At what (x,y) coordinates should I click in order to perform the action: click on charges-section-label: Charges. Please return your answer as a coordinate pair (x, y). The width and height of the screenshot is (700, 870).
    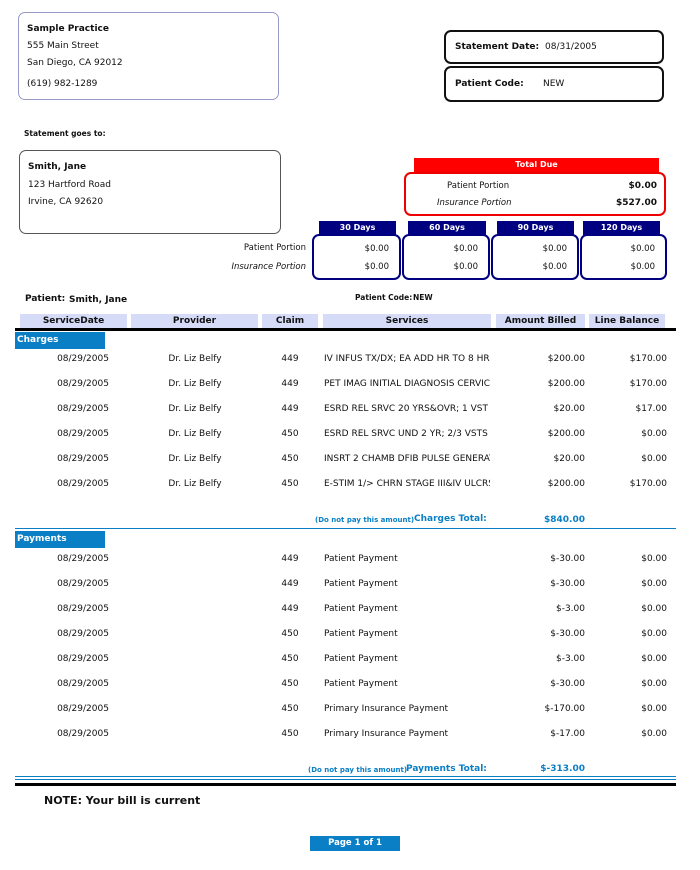
    Looking at the image, I should click on (60, 340).